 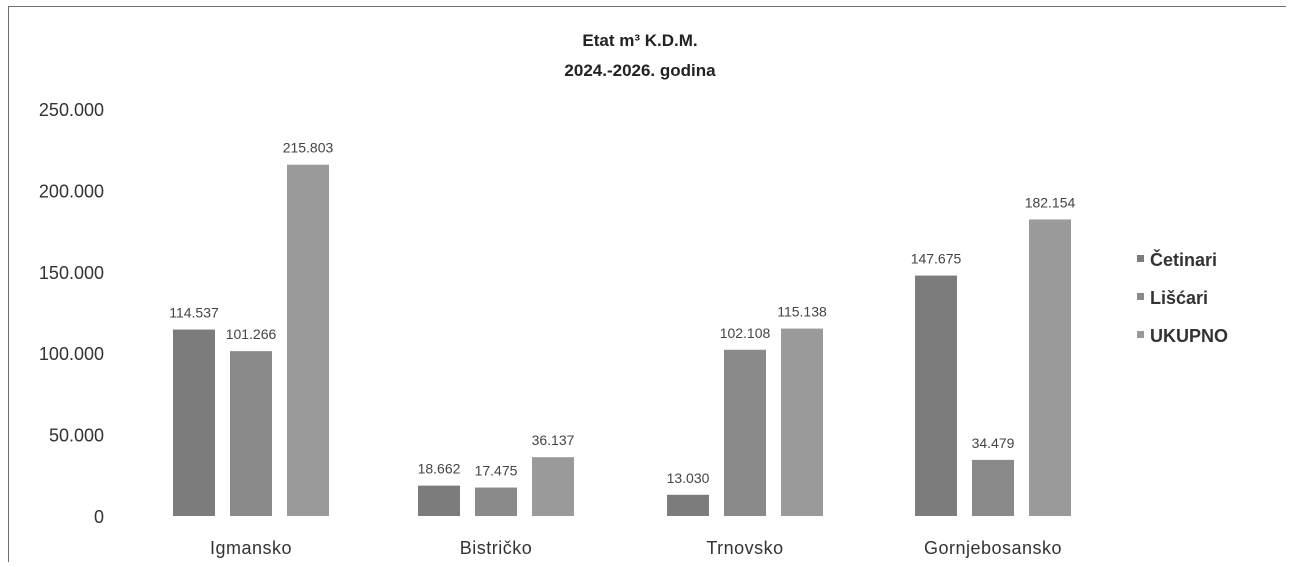 What do you see at coordinates (439, 500) in the screenshot?
I see `bar-bistričko-0` at bounding box center [439, 500].